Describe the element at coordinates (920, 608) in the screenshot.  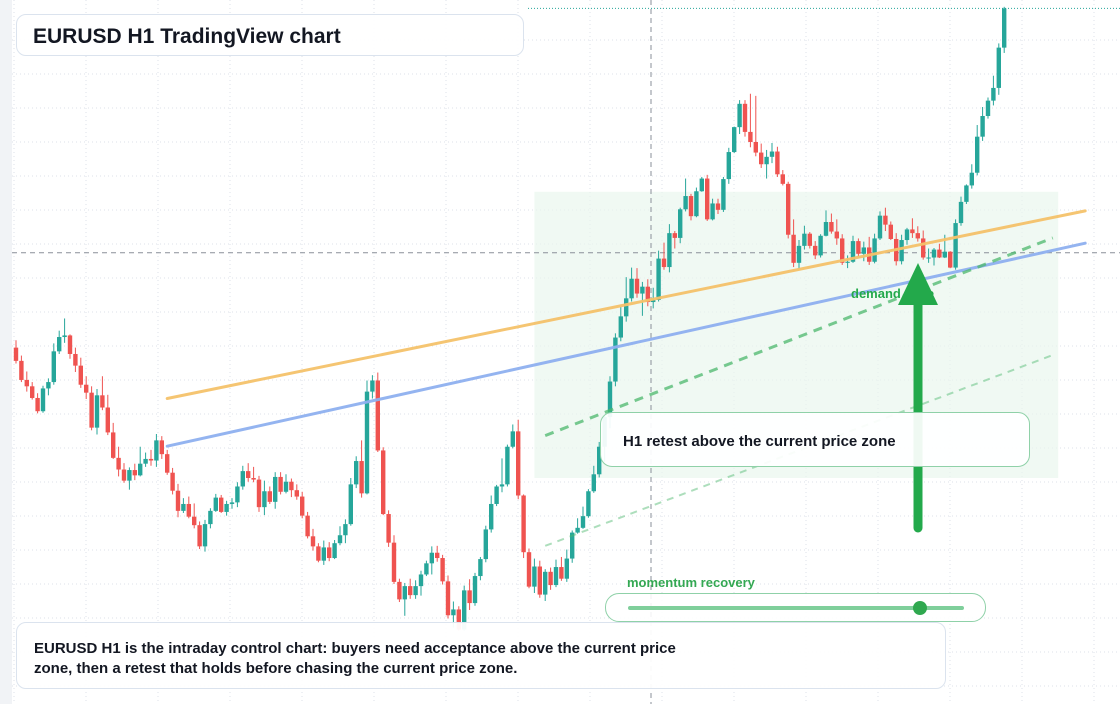
I see `momentum-knob` at that location.